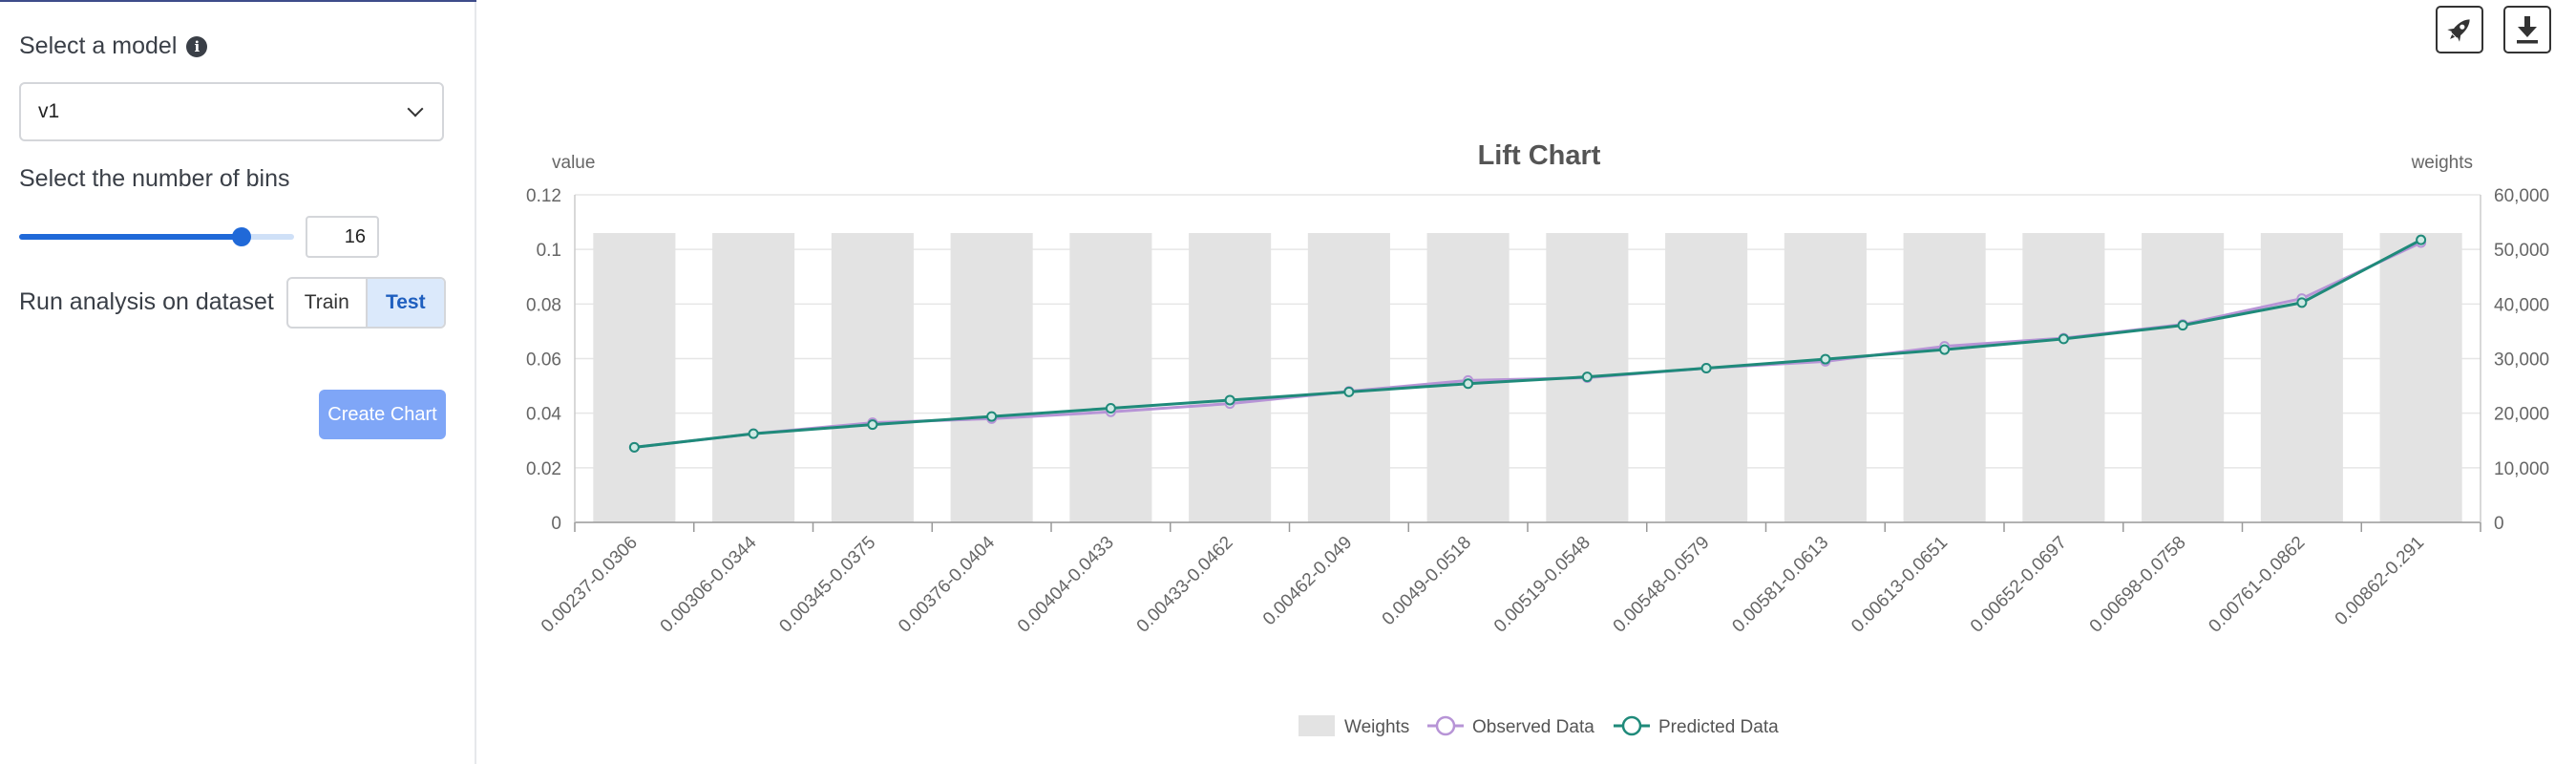 This screenshot has width=2576, height=764. Describe the element at coordinates (197, 46) in the screenshot. I see `info-icon: i` at that location.